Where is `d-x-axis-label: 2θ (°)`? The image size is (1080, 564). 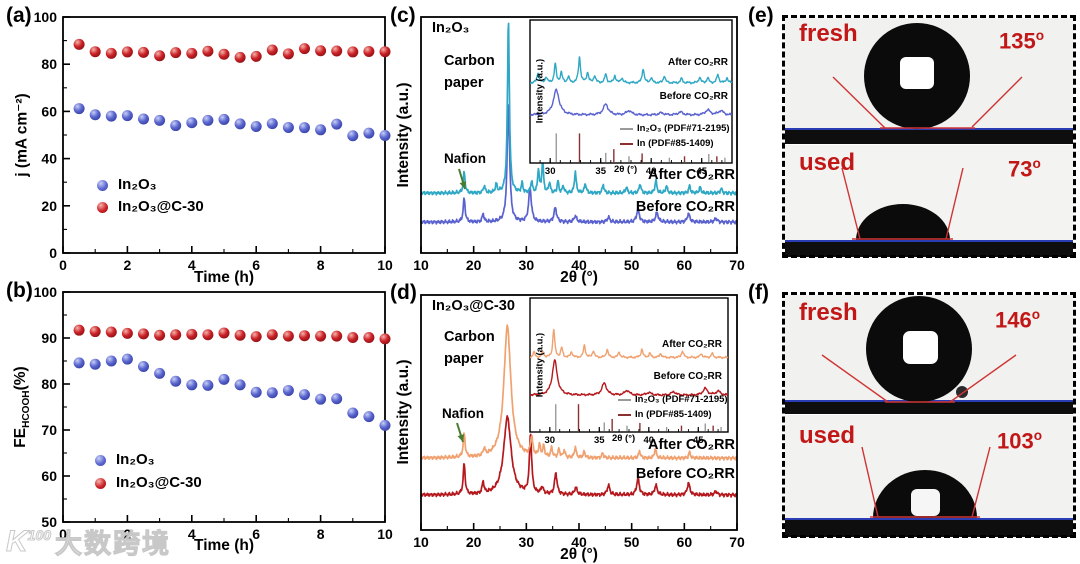 d-x-axis-label: 2θ (°) is located at coordinates (579, 554).